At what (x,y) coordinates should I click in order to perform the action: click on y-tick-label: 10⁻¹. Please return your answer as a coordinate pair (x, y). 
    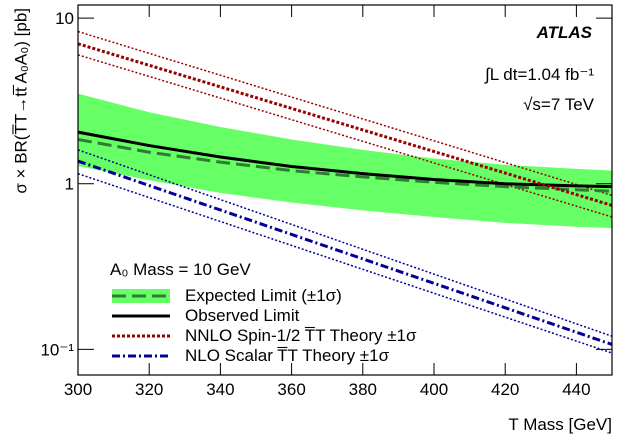
    Looking at the image, I should click on (57, 349).